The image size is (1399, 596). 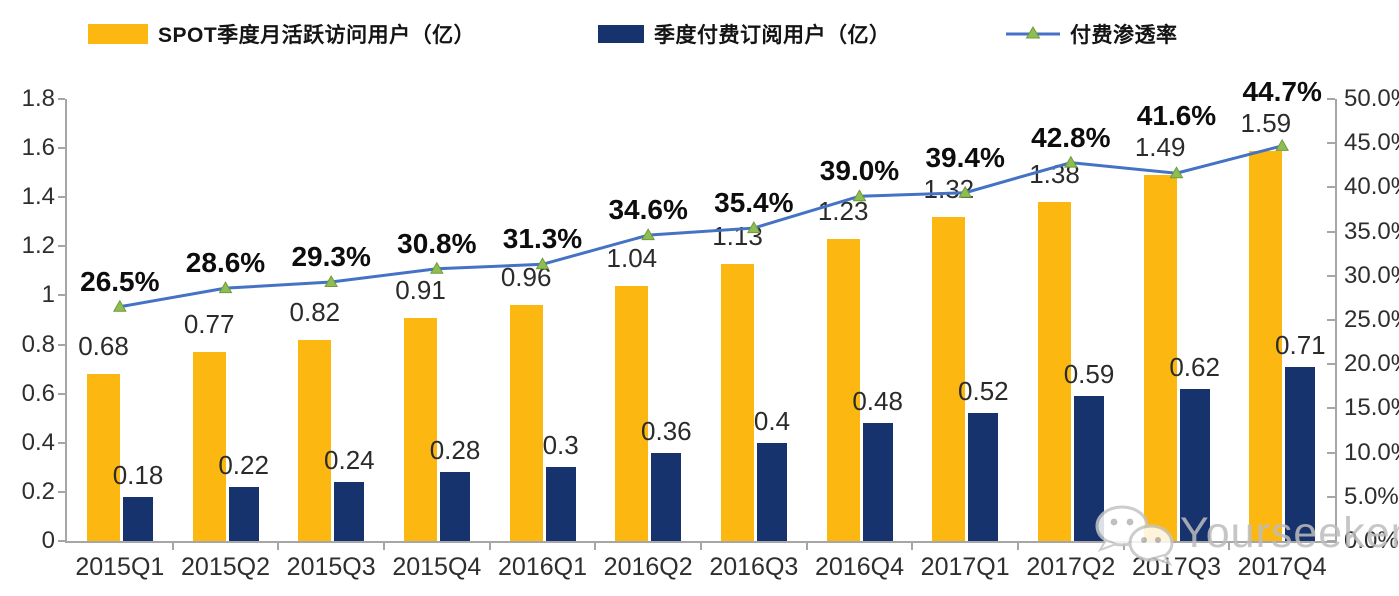 I want to click on bar-value-label-mau: 0.68, so click(x=103, y=346).